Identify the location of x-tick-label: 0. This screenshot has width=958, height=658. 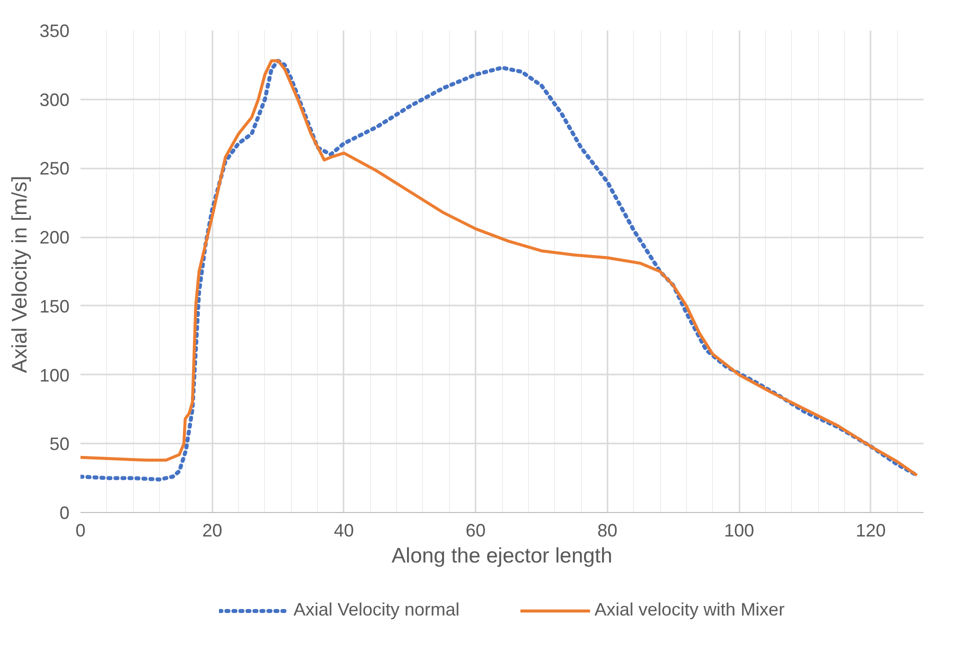
(80, 530).